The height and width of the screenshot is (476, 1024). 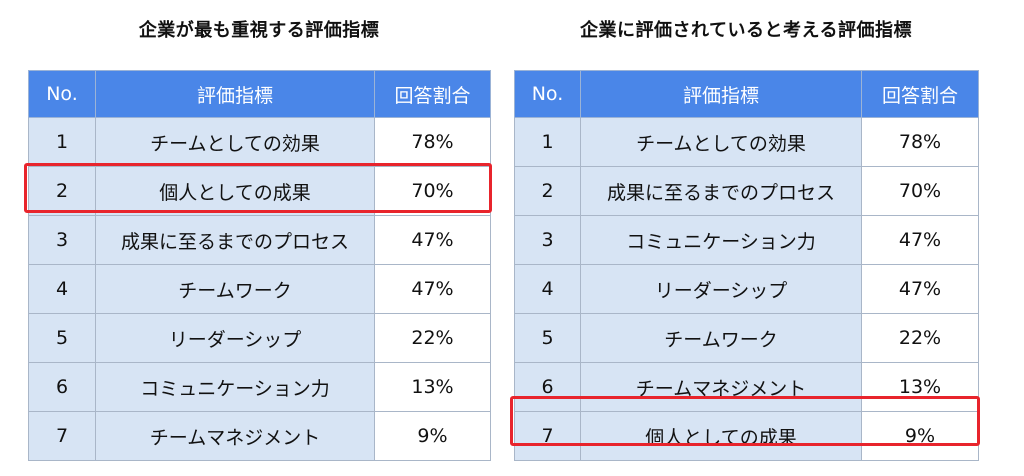 I want to click on table-row: 6 コミュニケーション力 13%, so click(x=259, y=387).